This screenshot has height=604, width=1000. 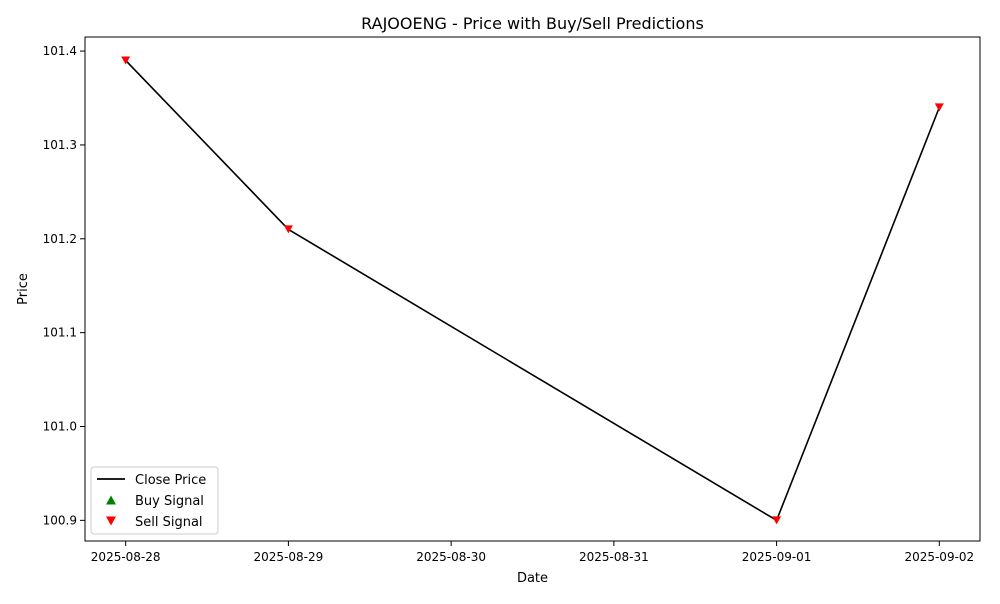 What do you see at coordinates (451, 557) in the screenshot?
I see `x-tick-label: 2025-08-30` at bounding box center [451, 557].